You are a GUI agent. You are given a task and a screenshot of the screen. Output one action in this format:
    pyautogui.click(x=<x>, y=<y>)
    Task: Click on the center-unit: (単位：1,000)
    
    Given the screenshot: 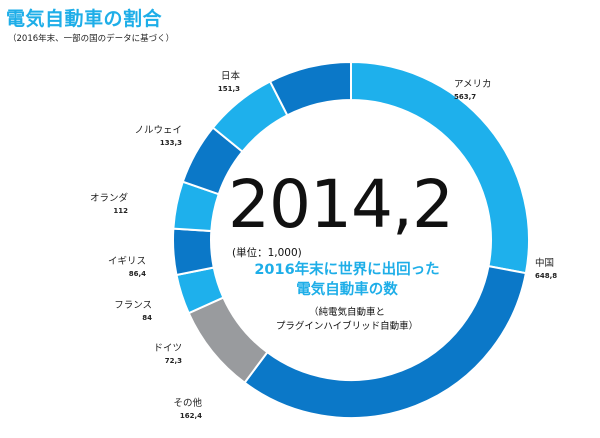 What is the action you would take?
    pyautogui.click(x=267, y=253)
    